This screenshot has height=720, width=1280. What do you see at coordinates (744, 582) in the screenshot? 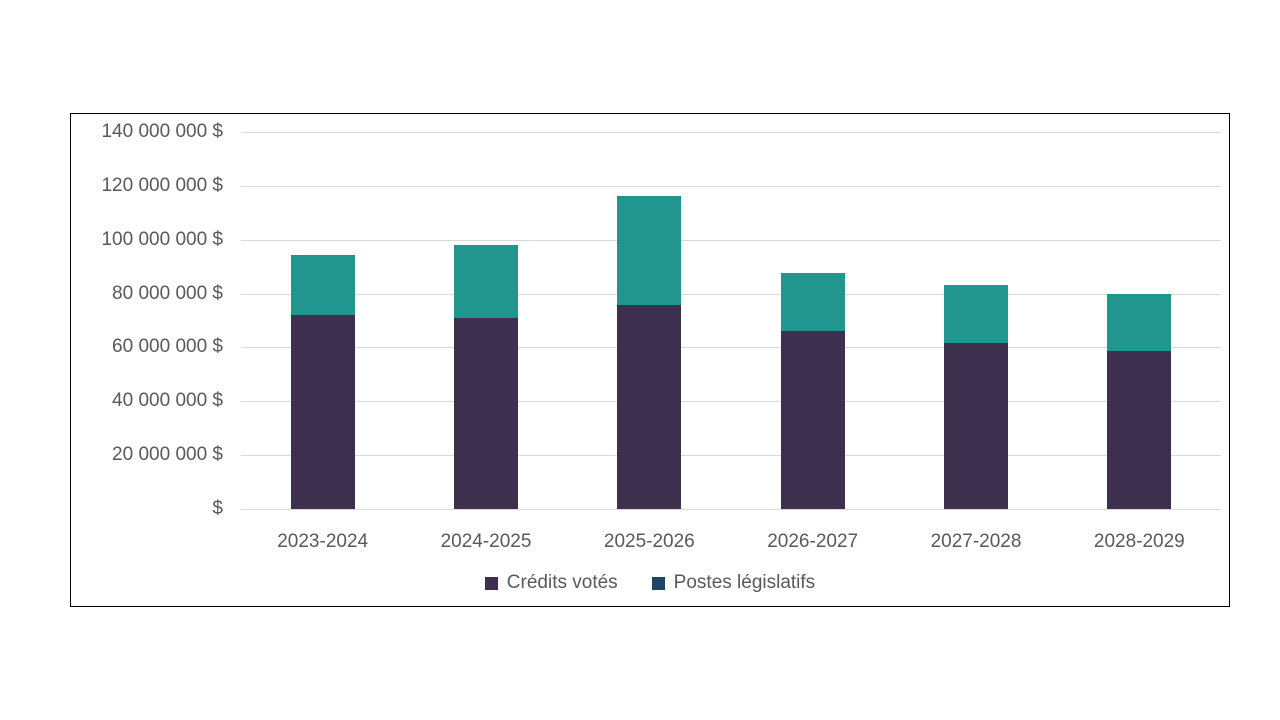
I see `legend-label-postes-legislatifs: Postes législatifs` at bounding box center [744, 582].